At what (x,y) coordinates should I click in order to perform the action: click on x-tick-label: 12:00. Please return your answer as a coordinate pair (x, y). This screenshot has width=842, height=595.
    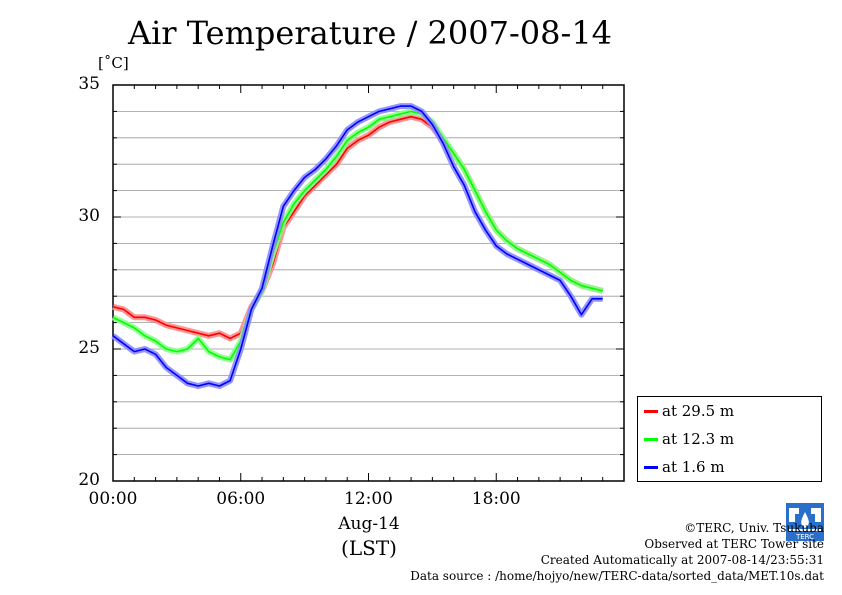
    Looking at the image, I should click on (368, 499).